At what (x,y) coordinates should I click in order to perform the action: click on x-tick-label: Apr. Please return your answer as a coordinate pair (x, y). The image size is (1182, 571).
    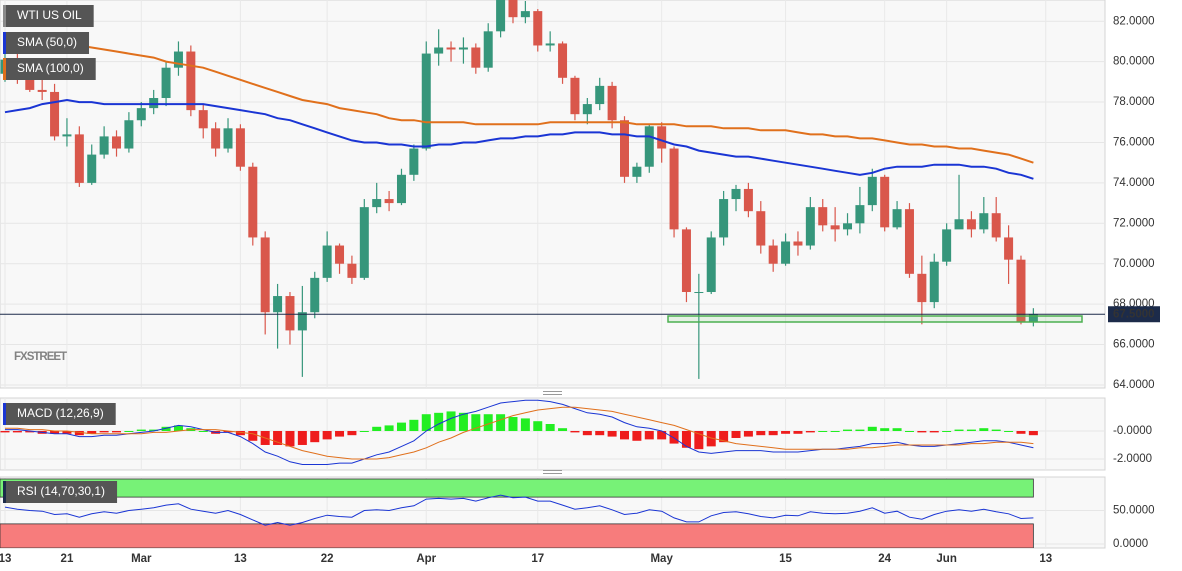
    Looking at the image, I should click on (426, 559).